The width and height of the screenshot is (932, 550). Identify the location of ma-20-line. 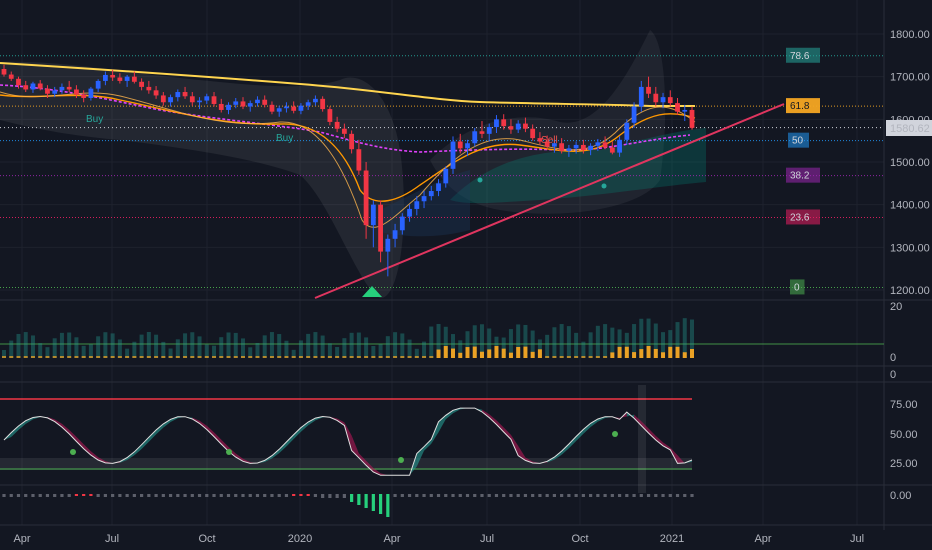
(348, 148).